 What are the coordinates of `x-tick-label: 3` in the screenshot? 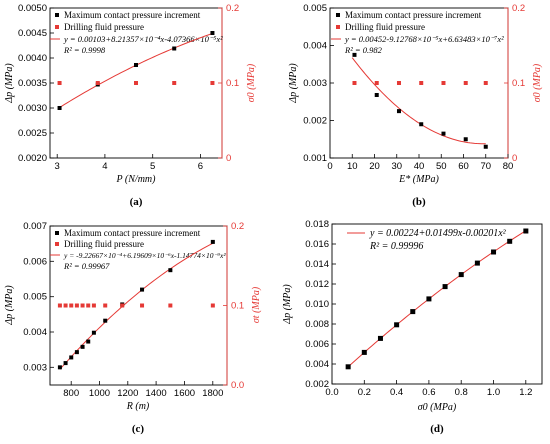 It's located at (57, 166).